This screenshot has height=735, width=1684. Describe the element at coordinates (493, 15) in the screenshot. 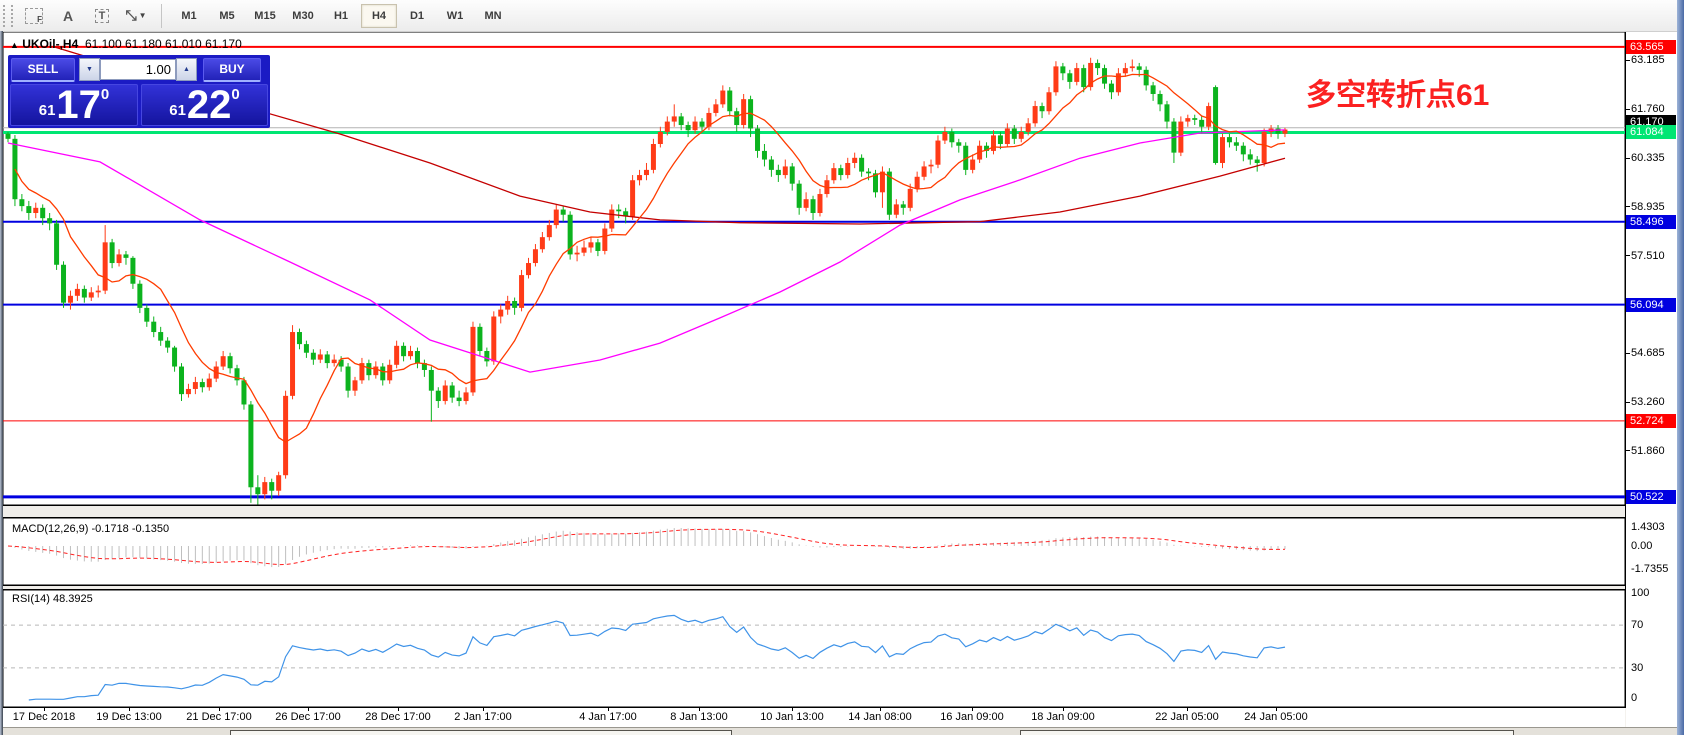

I see `timeframe-button-mn: MN` at that location.